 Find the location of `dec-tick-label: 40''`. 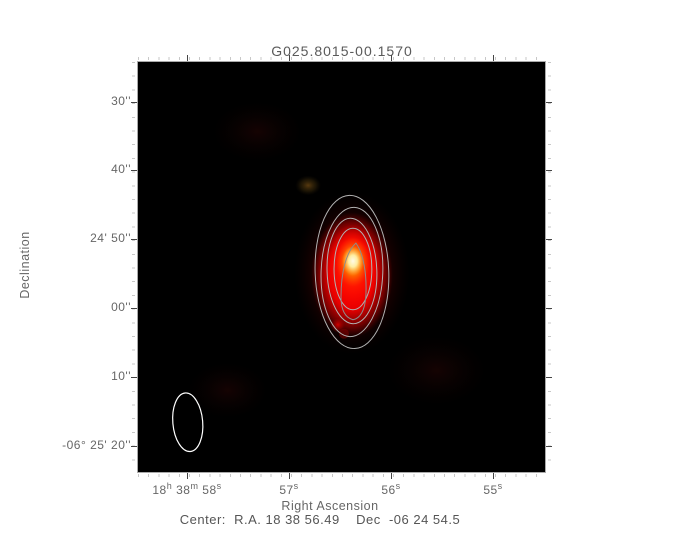

dec-tick-label: 40'' is located at coordinates (121, 169).